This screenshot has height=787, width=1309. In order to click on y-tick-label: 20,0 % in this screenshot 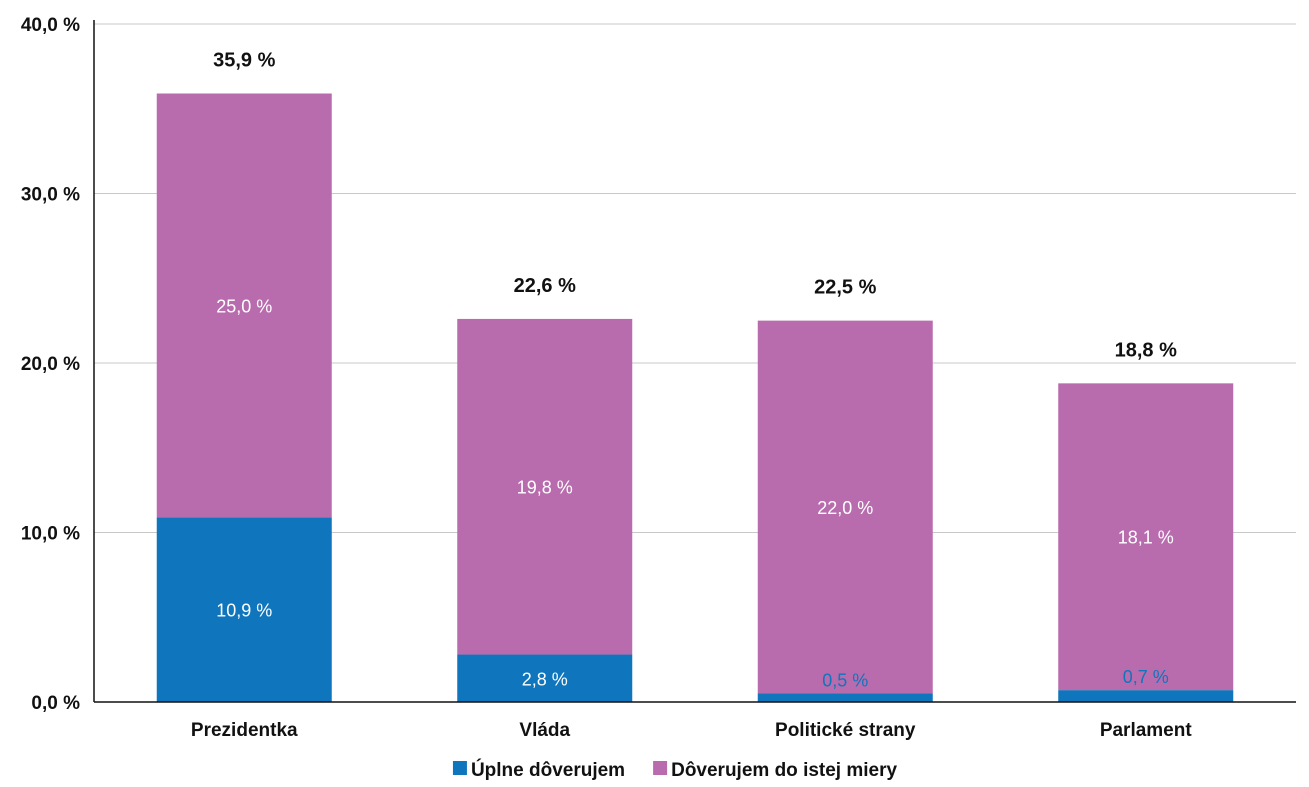, I will do `click(50, 364)`.